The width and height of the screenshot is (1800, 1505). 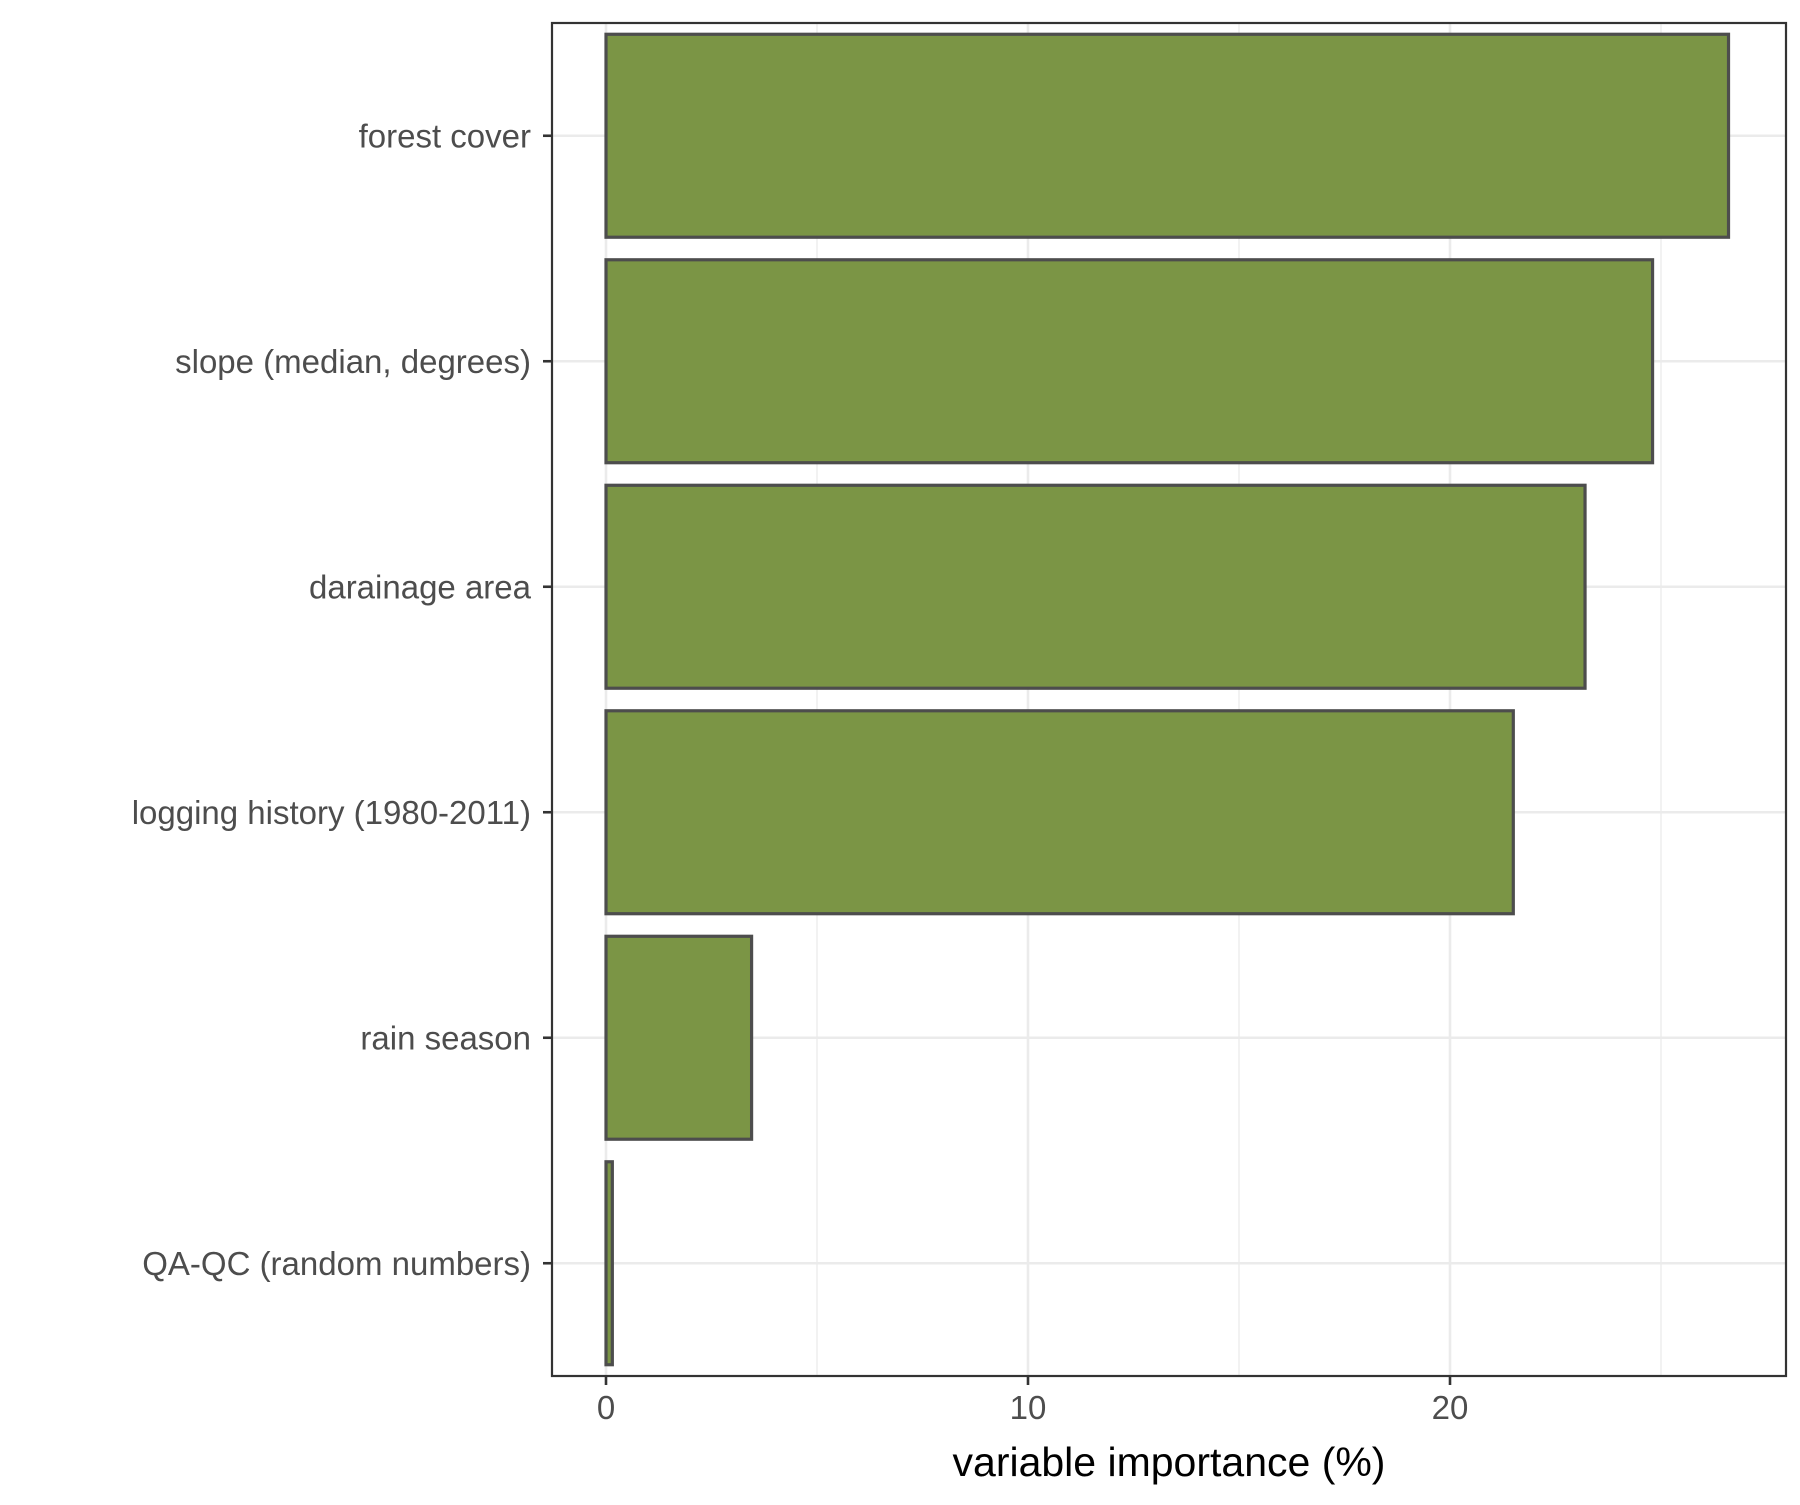 I want to click on y-tick-label: darainage area, so click(x=420, y=586).